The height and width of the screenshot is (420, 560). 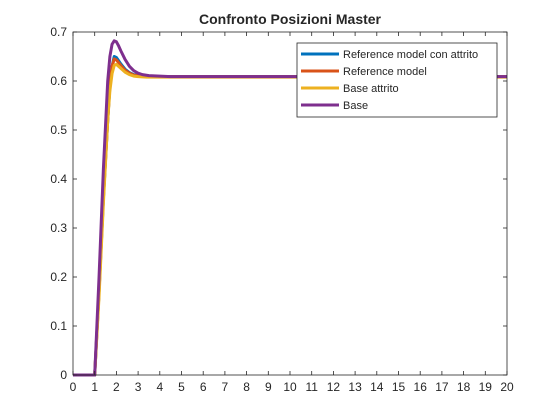 I want to click on y-tick-label: 0.2, so click(x=58, y=277).